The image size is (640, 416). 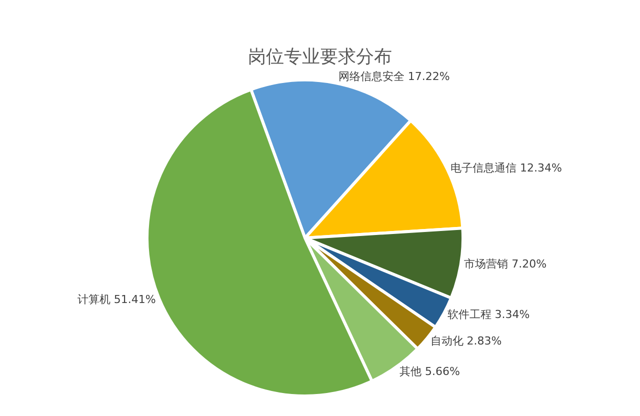 What do you see at coordinates (505, 263) in the screenshot?
I see `slice-label: 市场营销 7.20%` at bounding box center [505, 263].